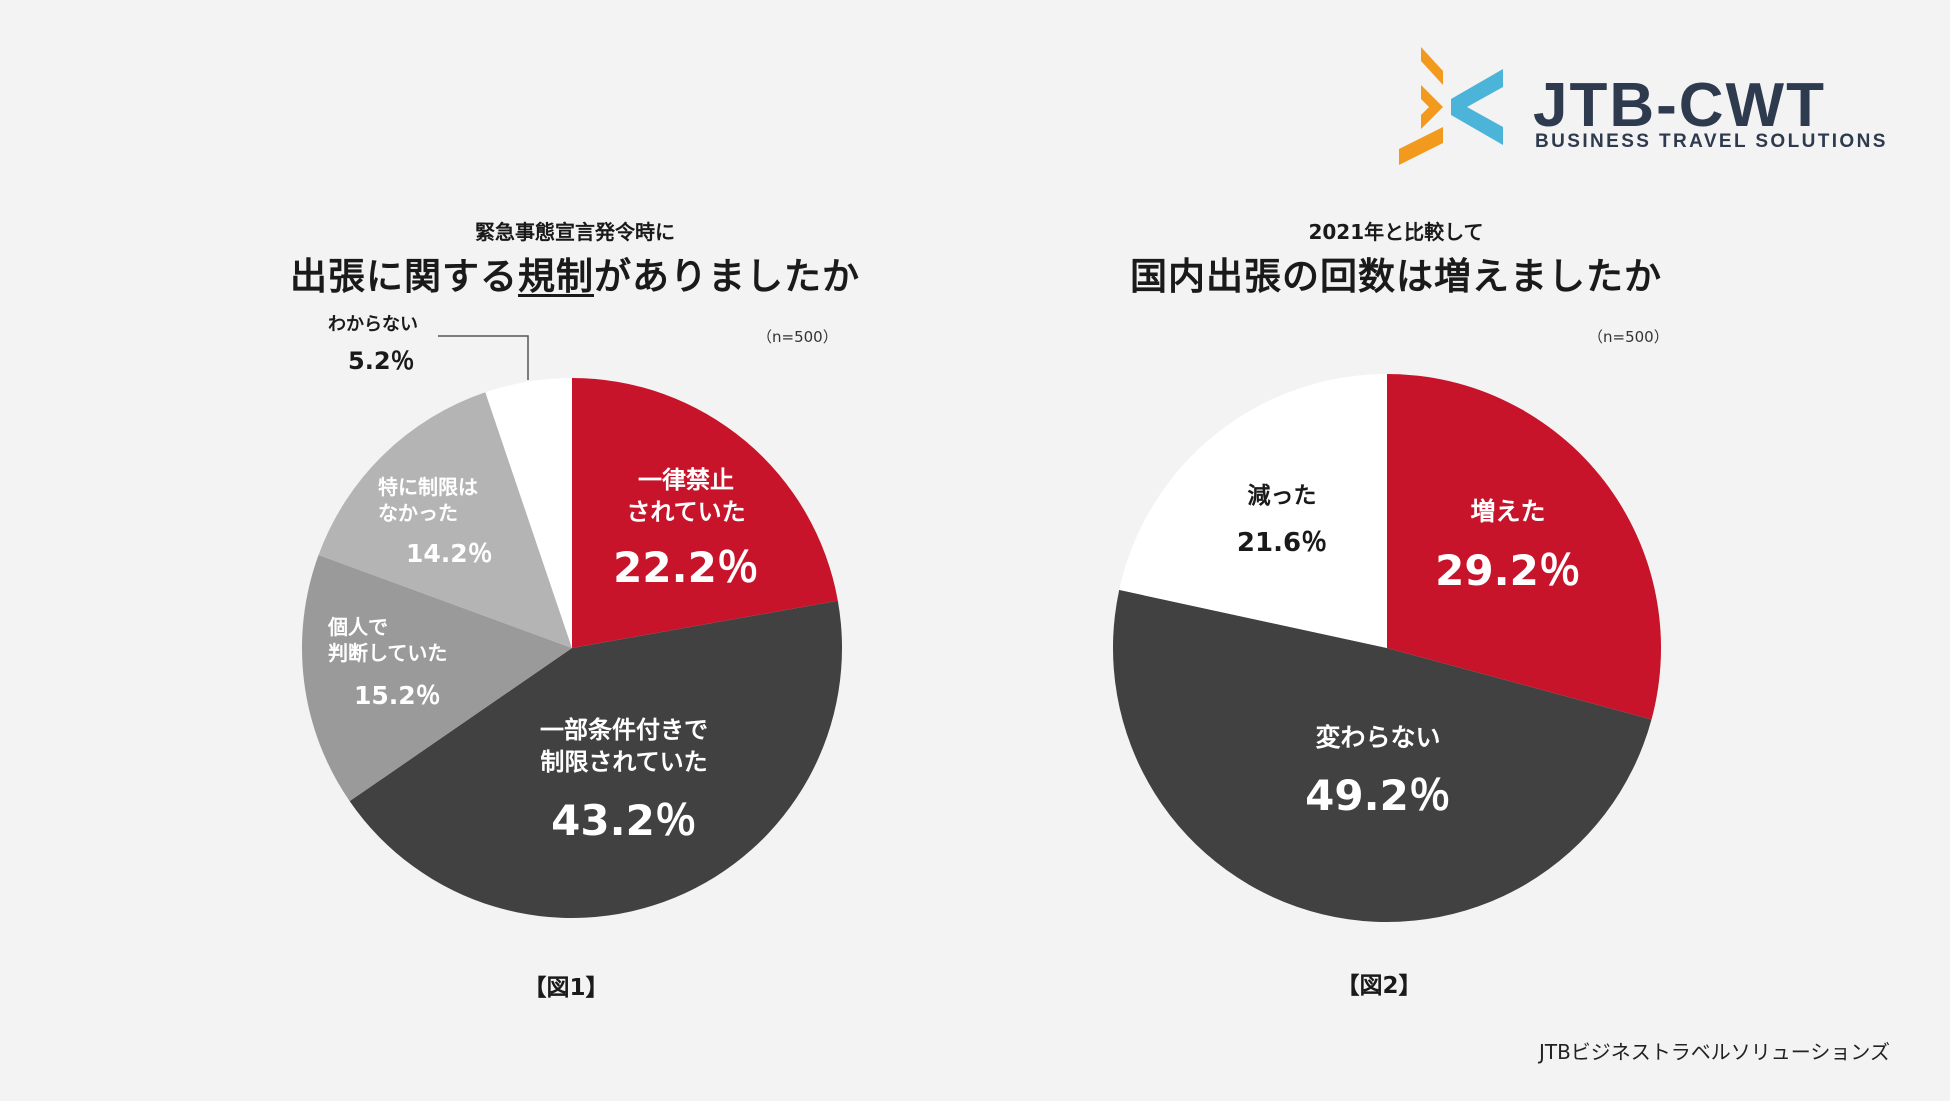 This screenshot has height=1101, width=1950. What do you see at coordinates (357, 627) in the screenshot?
I see `chart1-slice-2-label: 個人で` at bounding box center [357, 627].